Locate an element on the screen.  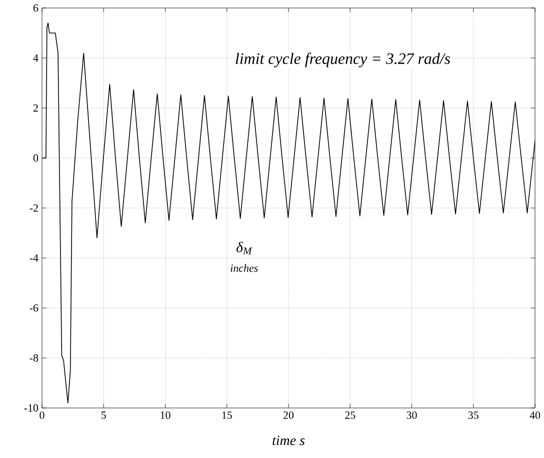
annotation: δ$_{M}$ is located at coordinates (244, 248).